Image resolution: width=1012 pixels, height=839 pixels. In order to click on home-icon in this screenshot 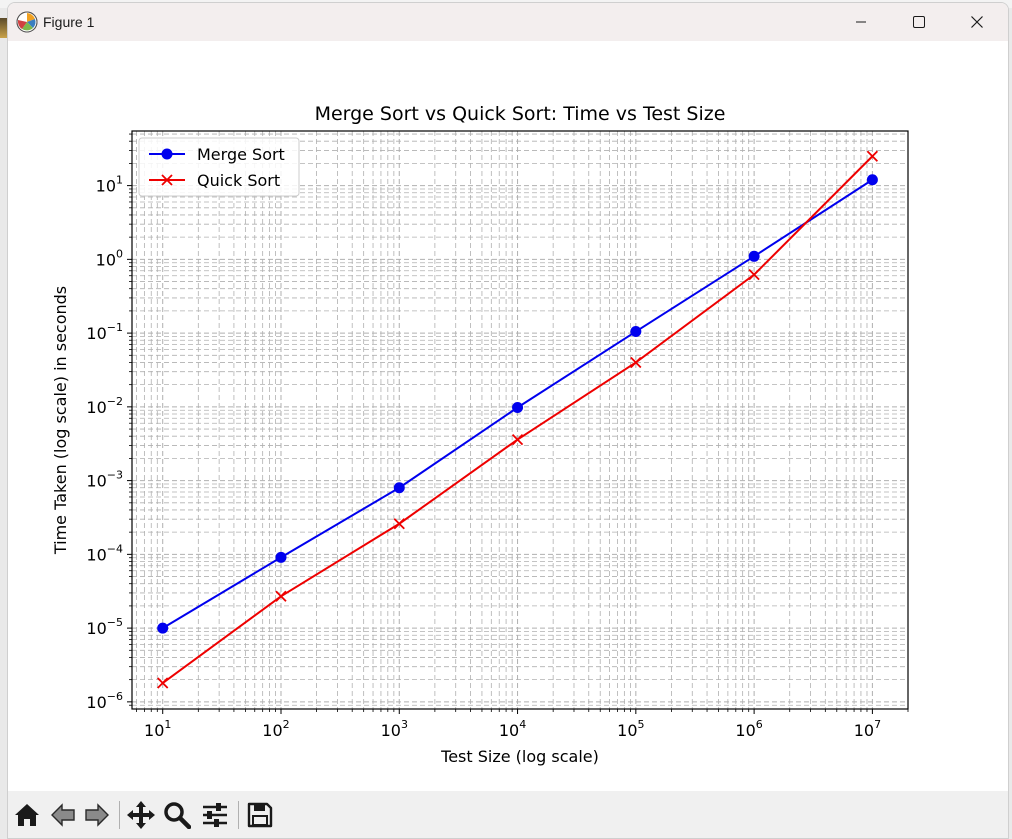, I will do `click(27, 815)`.